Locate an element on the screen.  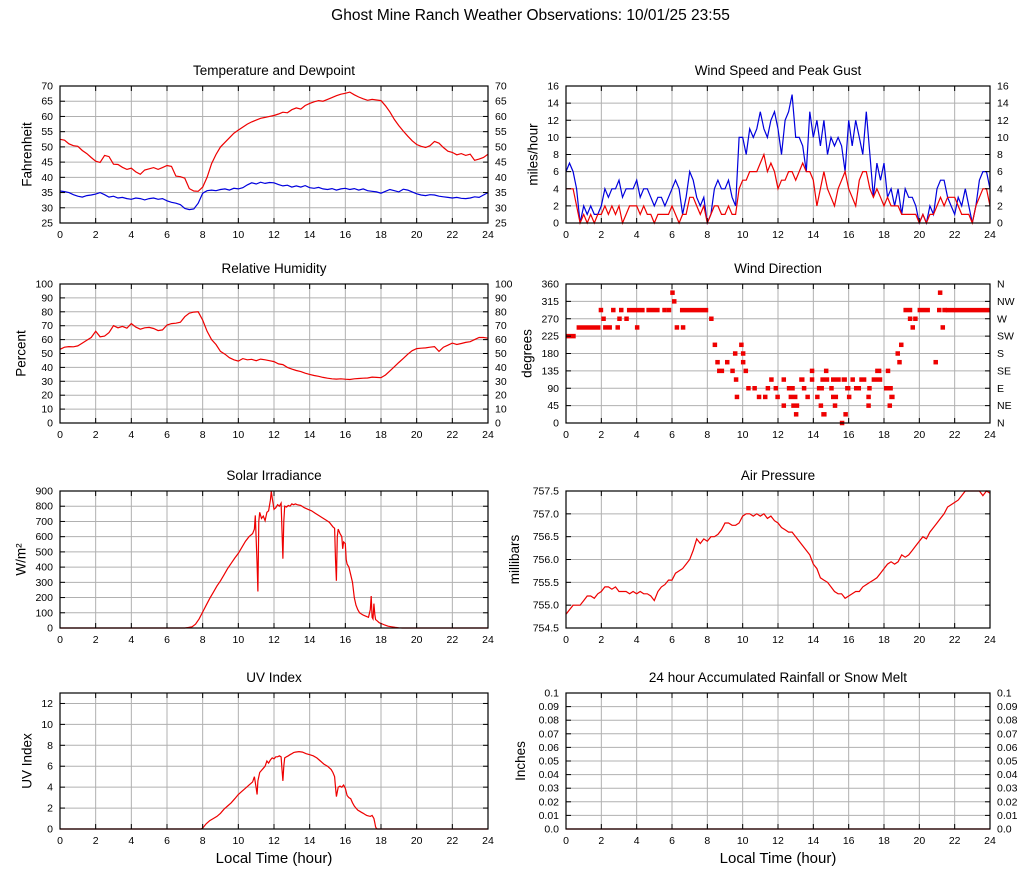
y-tick-label: 500 is located at coordinates (44, 552).